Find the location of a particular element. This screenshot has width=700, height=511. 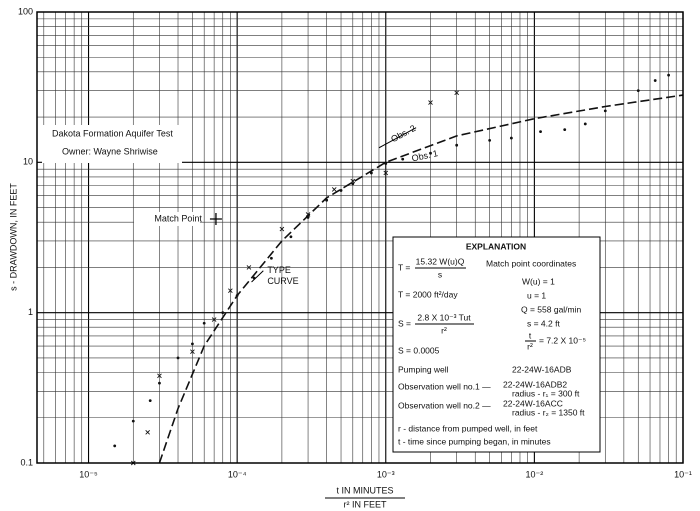

y-tick-label: 10 is located at coordinates (28, 162).